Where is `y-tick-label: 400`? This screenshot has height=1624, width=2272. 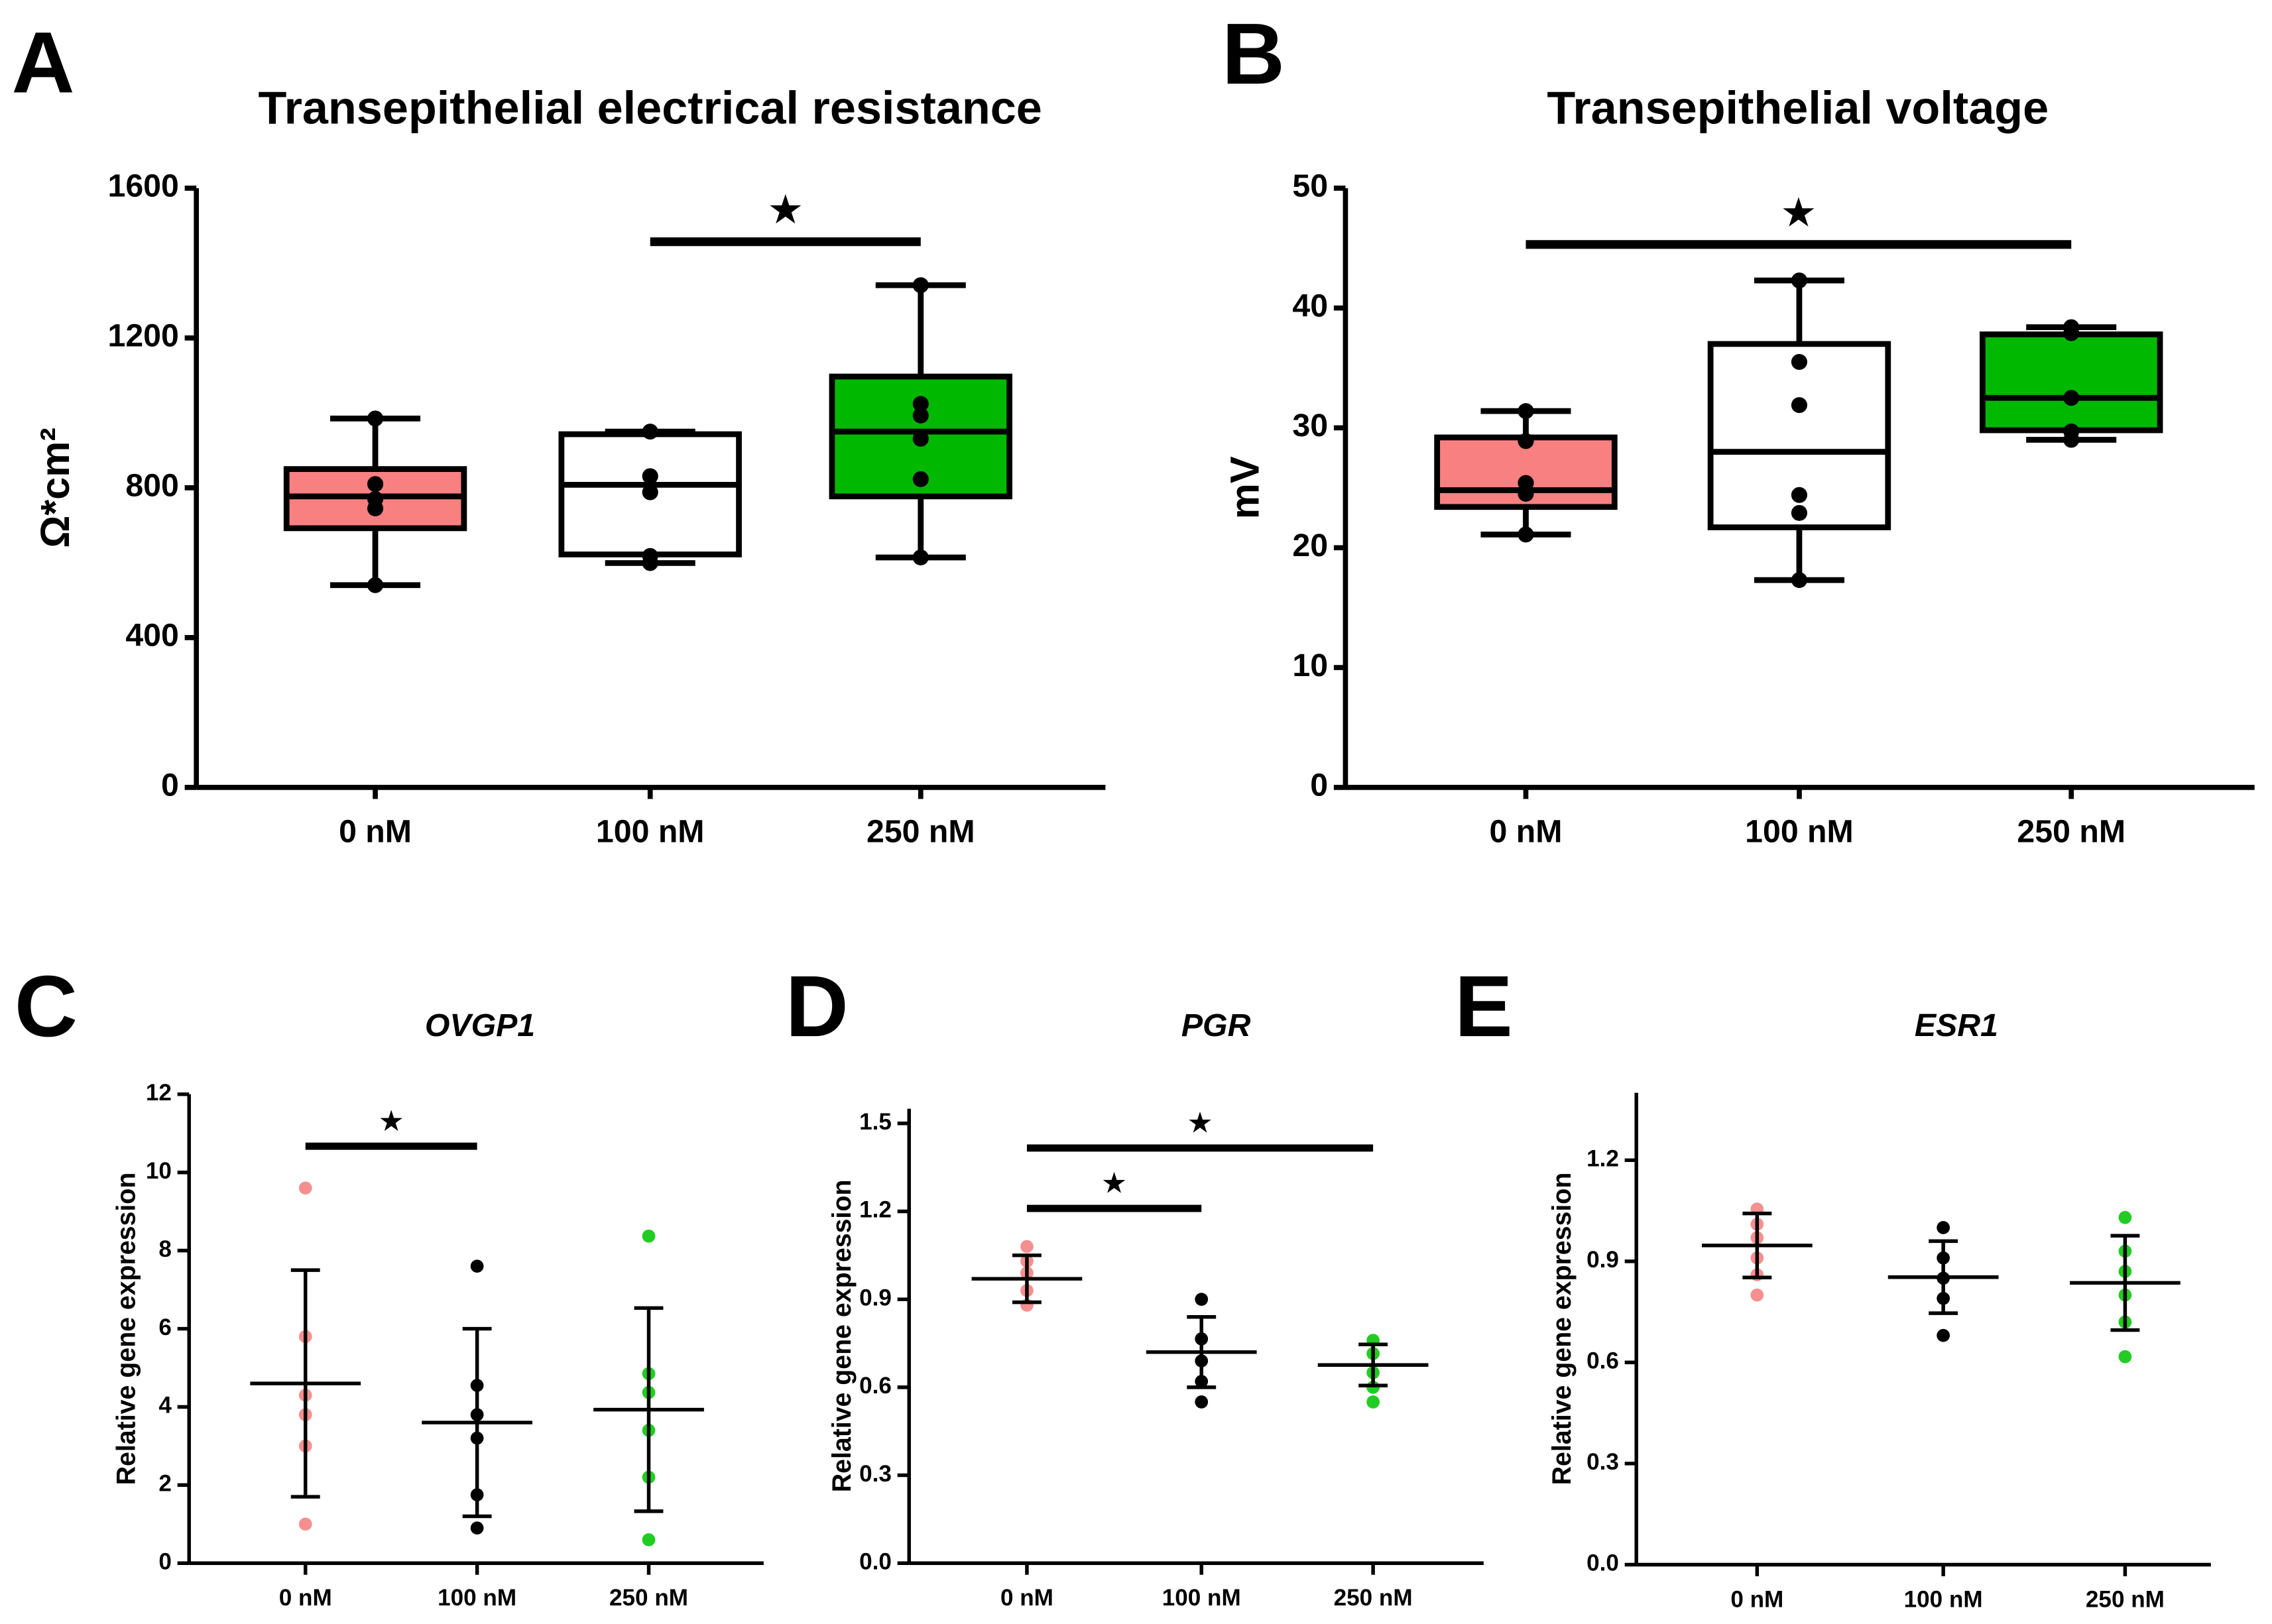
y-tick-label: 400 is located at coordinates (152, 636).